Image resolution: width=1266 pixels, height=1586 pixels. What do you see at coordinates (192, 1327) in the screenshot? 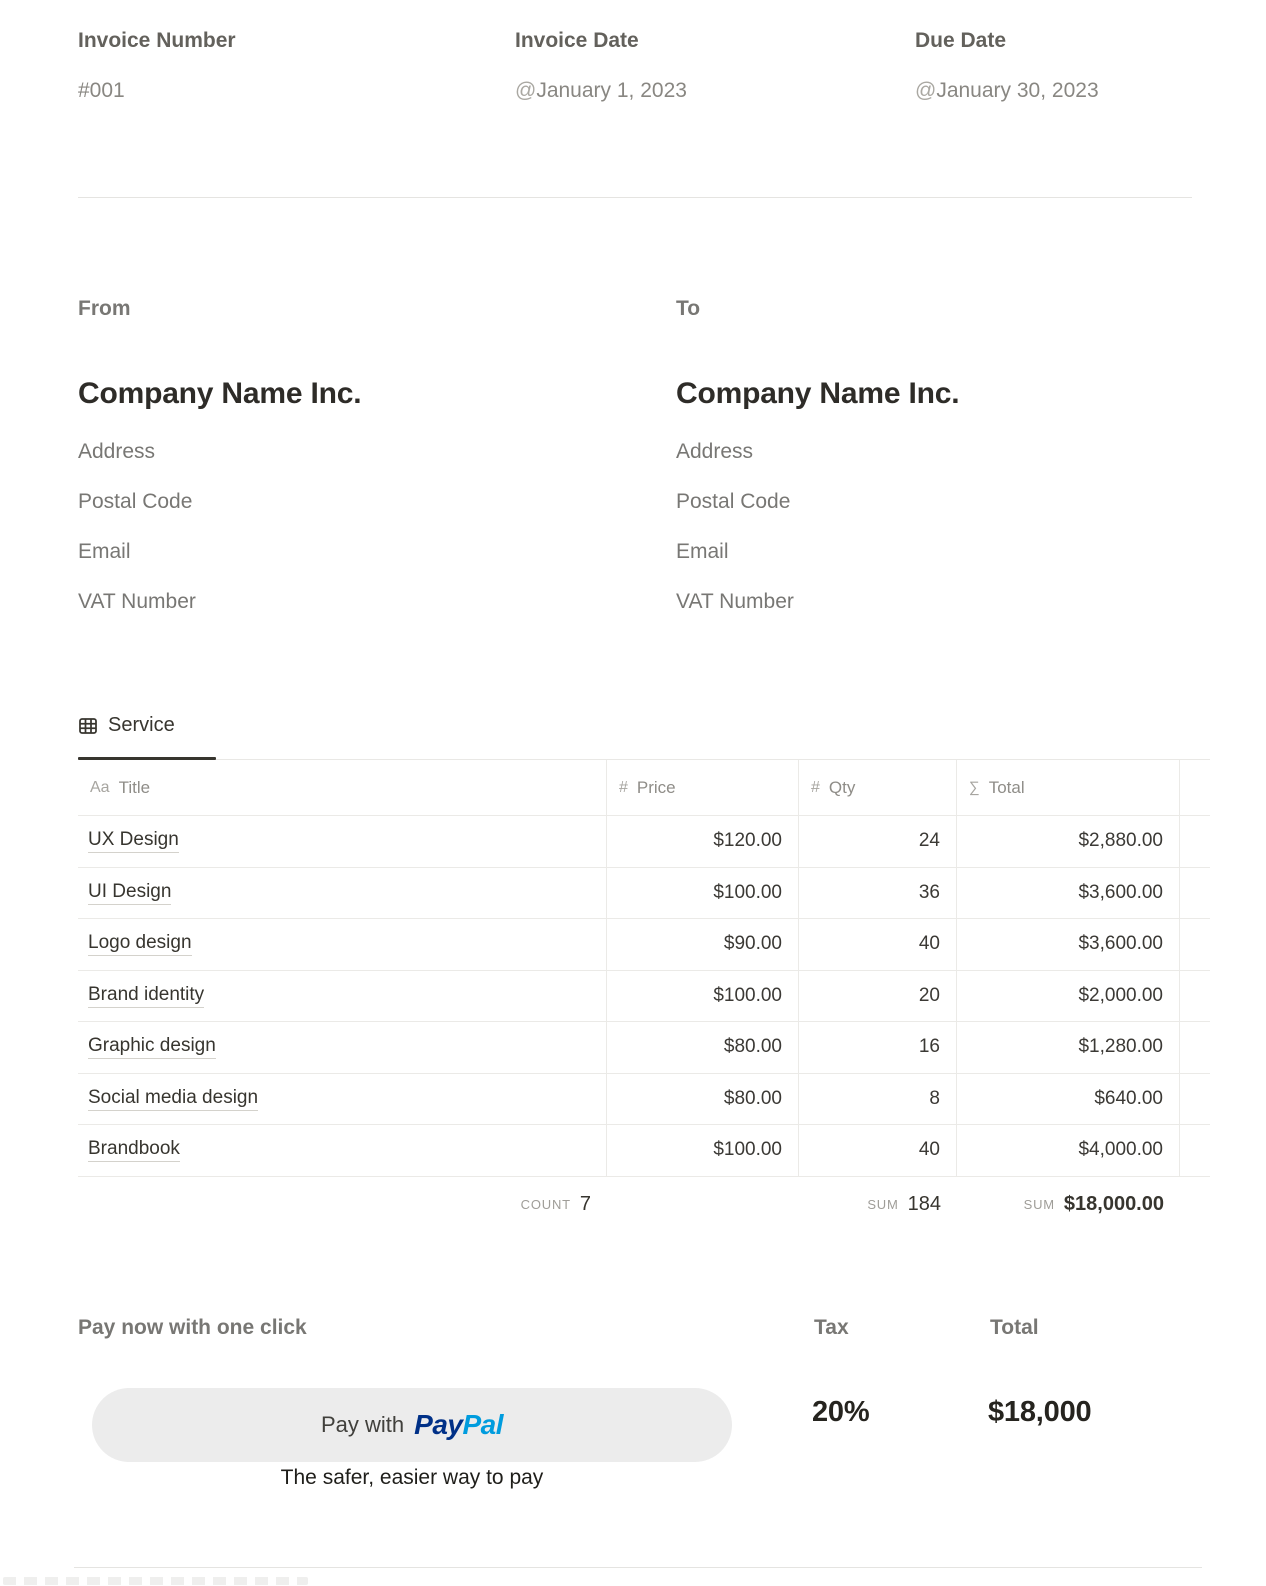
I see `pay-heading: Pay now with one click` at bounding box center [192, 1327].